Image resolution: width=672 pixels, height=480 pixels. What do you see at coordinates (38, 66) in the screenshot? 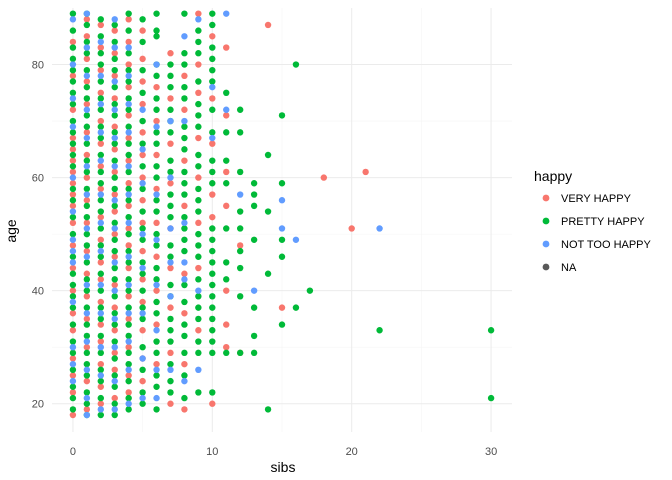
I see `y-tick-label: 80` at bounding box center [38, 66].